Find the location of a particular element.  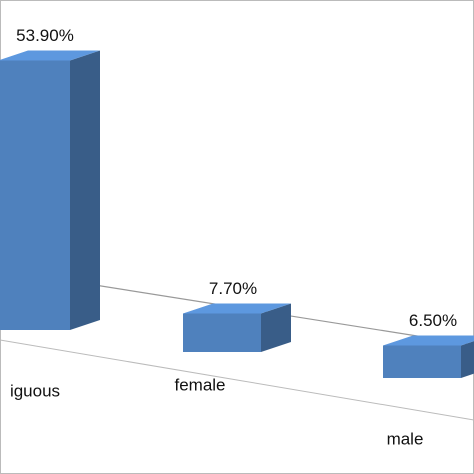

x-tick-label: male is located at coordinates (405, 438).